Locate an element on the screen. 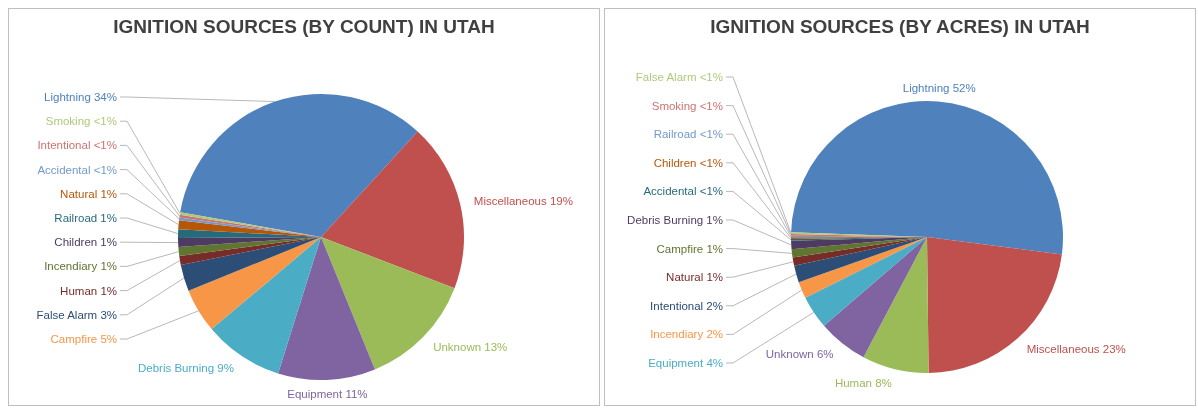 This screenshot has height=408, width=1198. slice-label: Incendiary 2% is located at coordinates (686, 334).